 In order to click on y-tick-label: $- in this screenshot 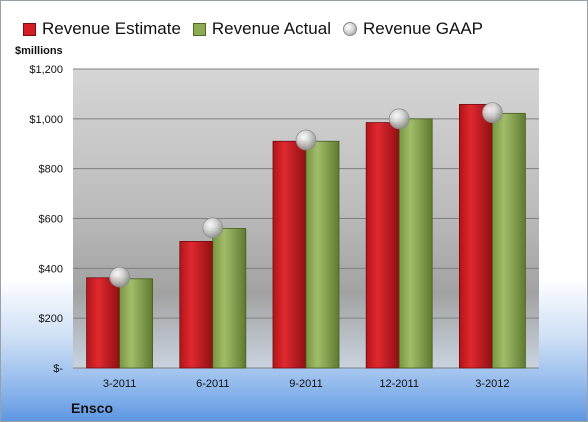, I will do `click(58, 369)`.